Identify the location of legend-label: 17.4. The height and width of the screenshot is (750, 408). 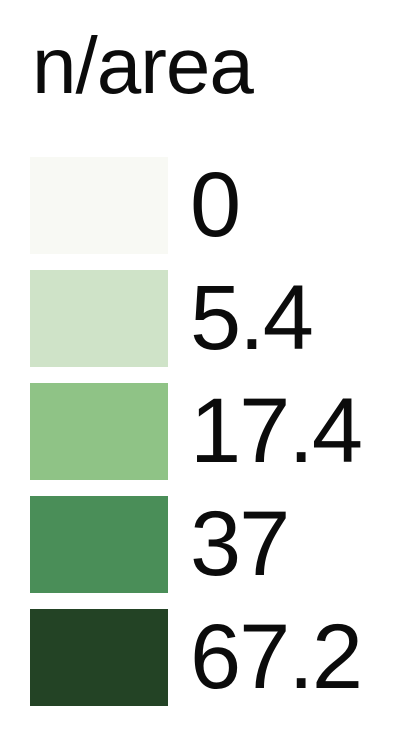
(276, 431).